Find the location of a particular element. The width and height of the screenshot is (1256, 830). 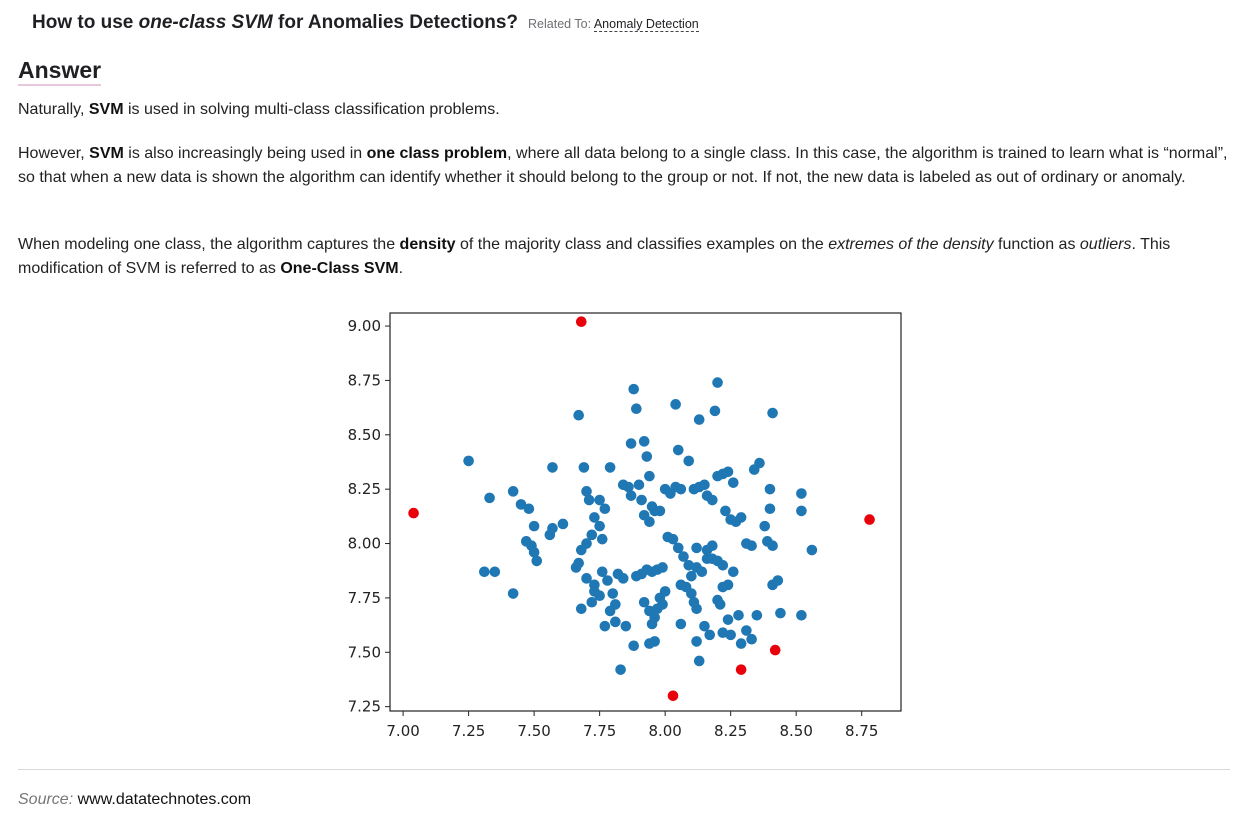

question-title-emphasis: one-class SVM is located at coordinates (205, 22).